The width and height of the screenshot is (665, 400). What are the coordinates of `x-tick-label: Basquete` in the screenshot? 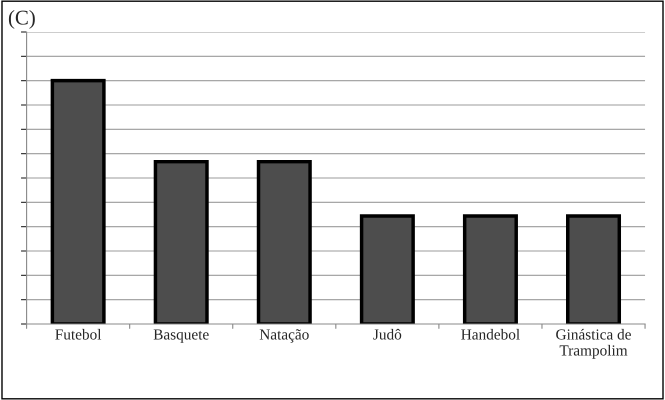 It's located at (181, 336).